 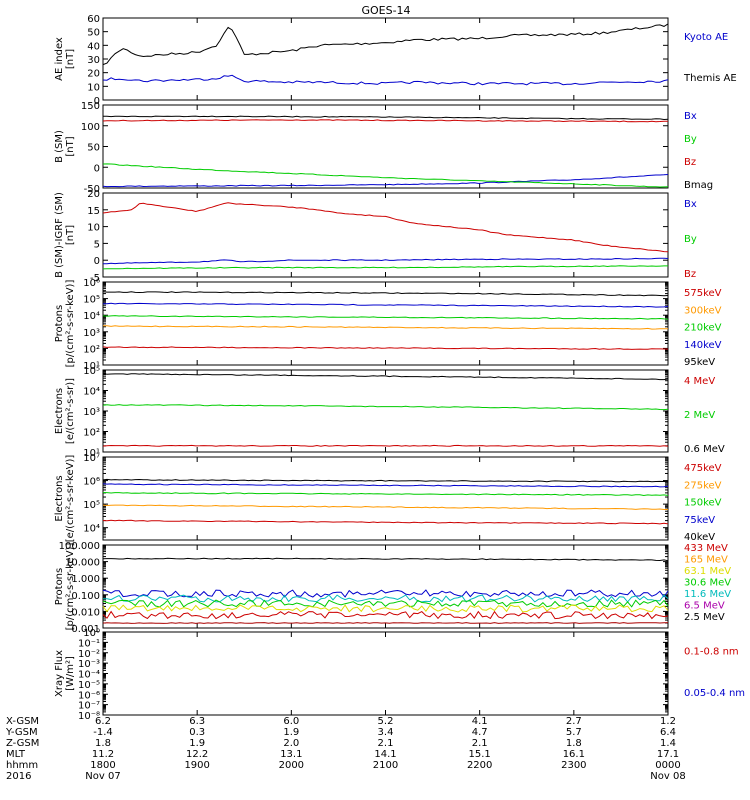 I want to click on legend-label: 475keV, so click(x=703, y=468).